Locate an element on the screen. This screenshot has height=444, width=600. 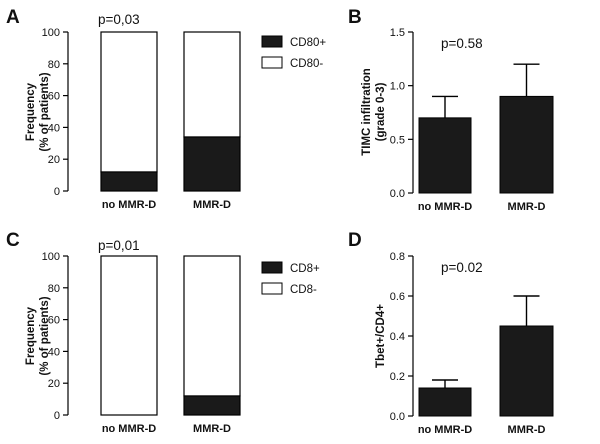
y-tick-label: 1.0 is located at coordinates (397, 87).